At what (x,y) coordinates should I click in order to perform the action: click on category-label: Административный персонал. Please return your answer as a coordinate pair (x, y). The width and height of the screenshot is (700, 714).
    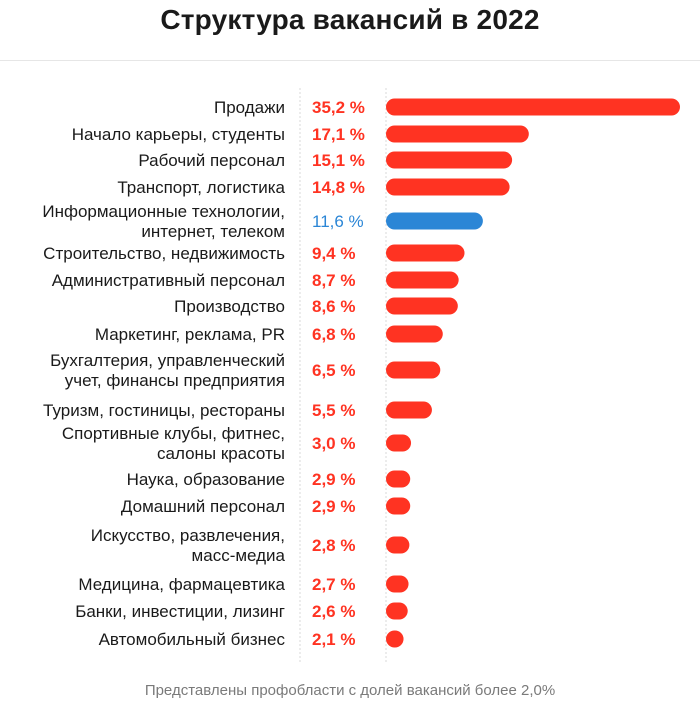
    Looking at the image, I should click on (168, 280).